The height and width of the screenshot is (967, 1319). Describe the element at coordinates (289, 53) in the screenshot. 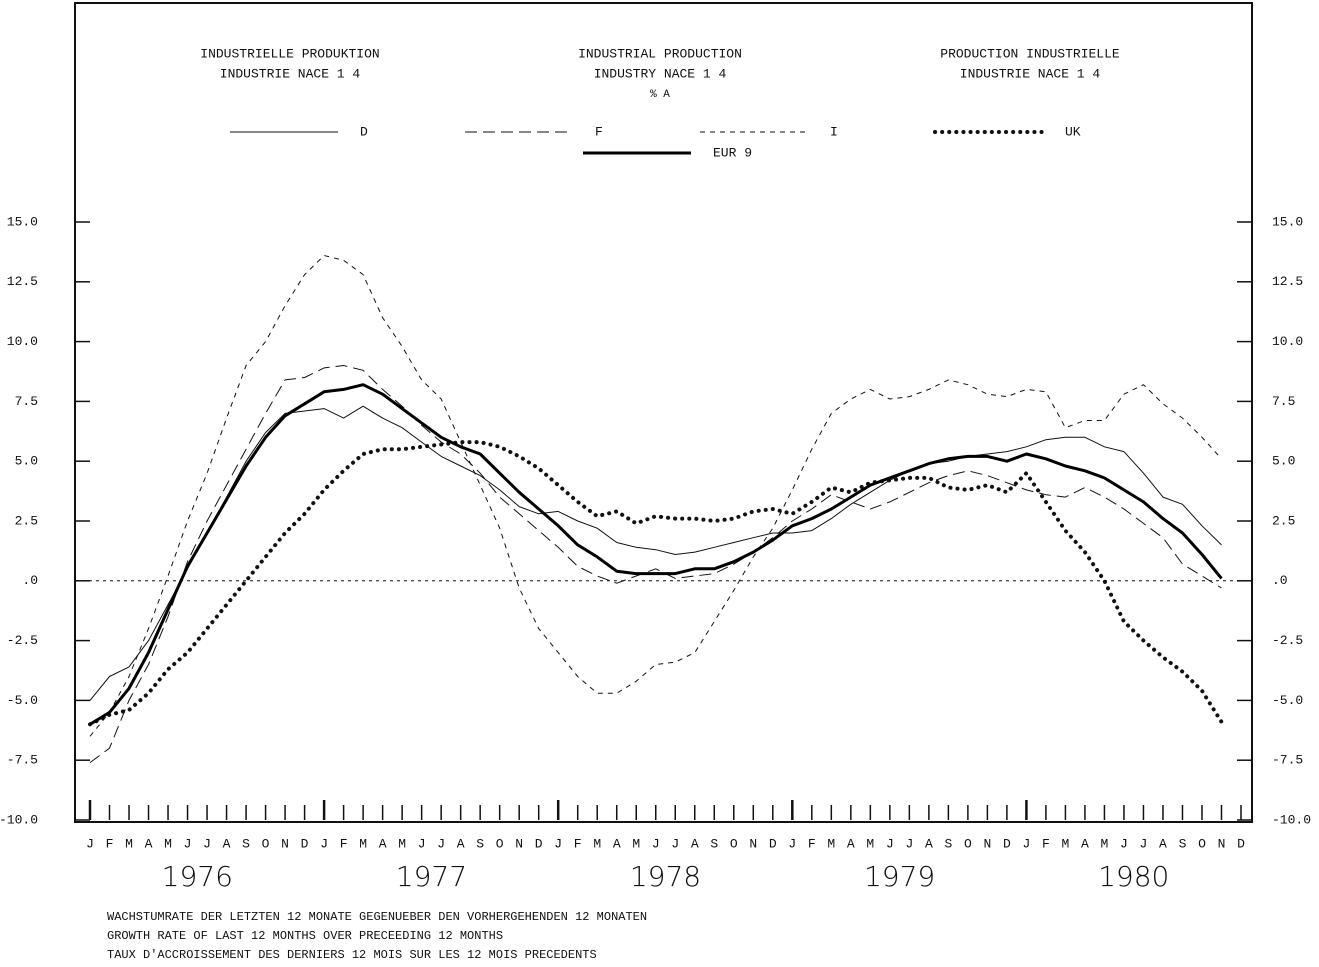

I see `title: INDUSTRIELLE PRODUKTION` at that location.